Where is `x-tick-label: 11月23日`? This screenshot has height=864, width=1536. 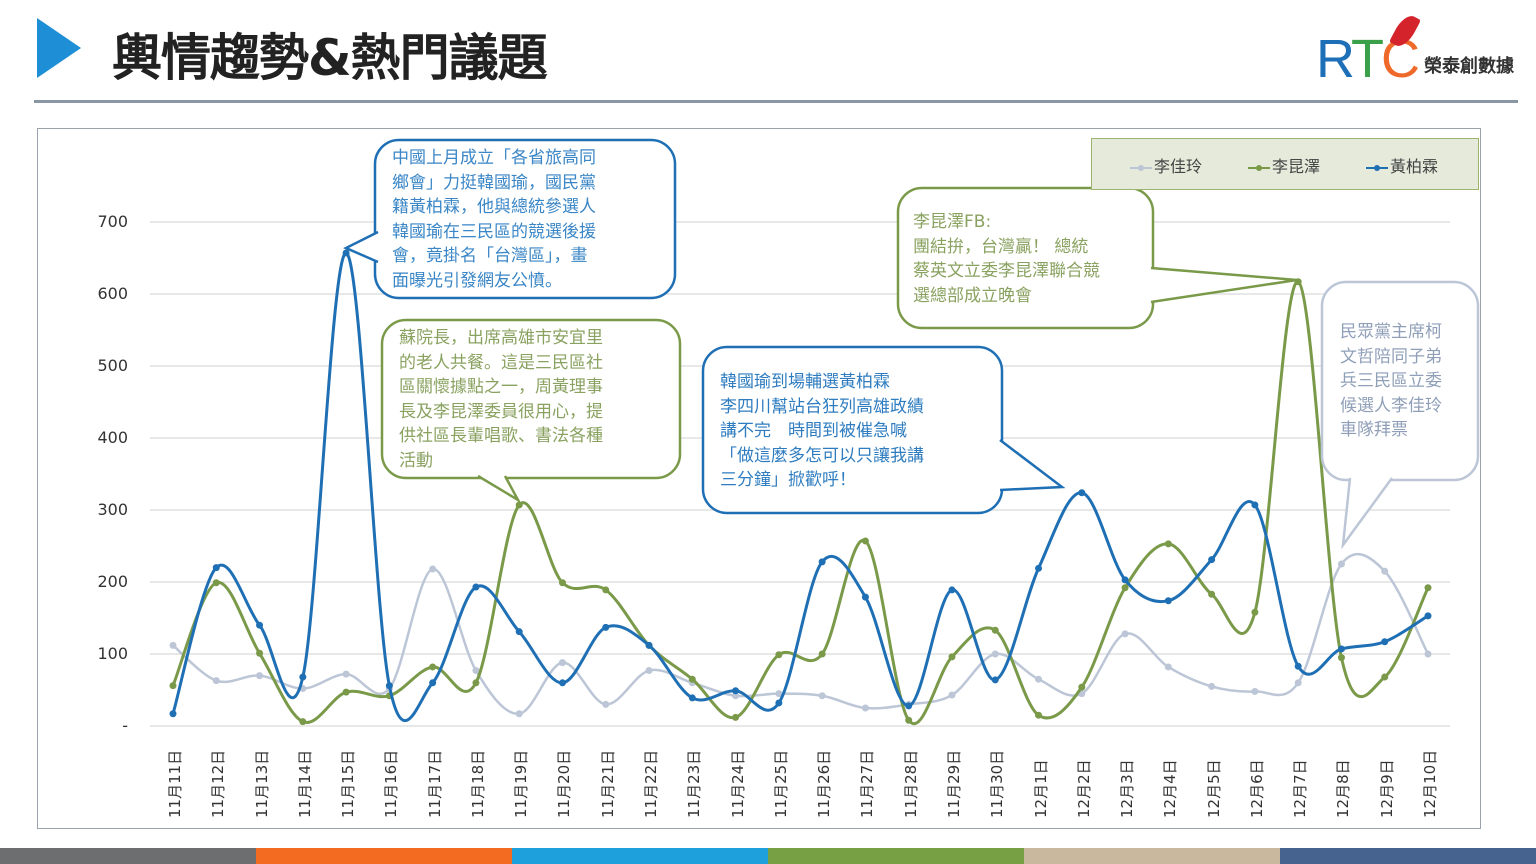 x-tick-label: 11月23日 is located at coordinates (694, 783).